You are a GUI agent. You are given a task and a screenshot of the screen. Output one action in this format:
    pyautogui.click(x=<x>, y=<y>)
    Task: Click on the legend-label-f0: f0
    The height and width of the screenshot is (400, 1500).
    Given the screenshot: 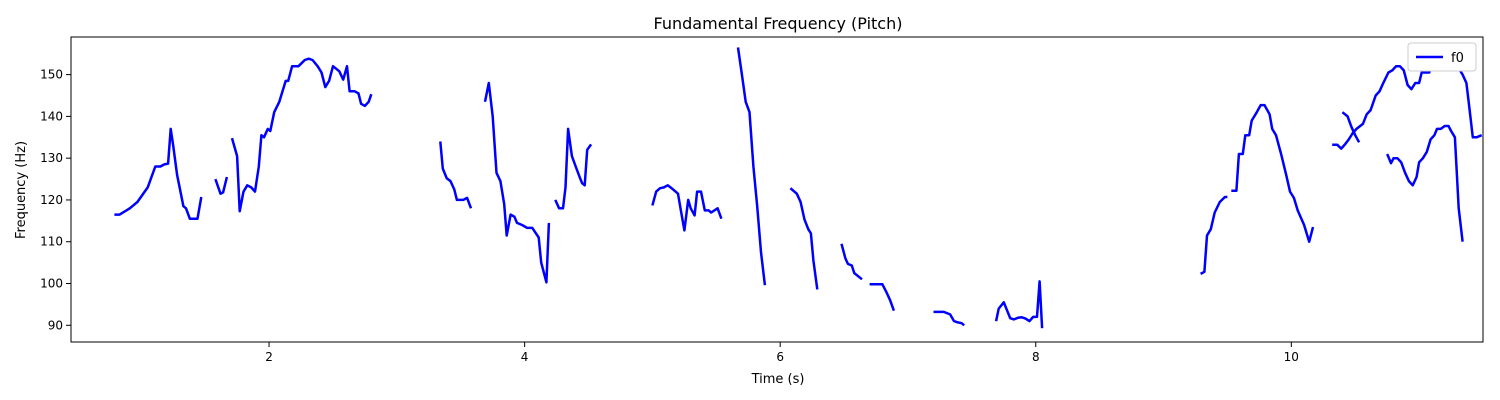 What is the action you would take?
    pyautogui.click(x=1457, y=58)
    